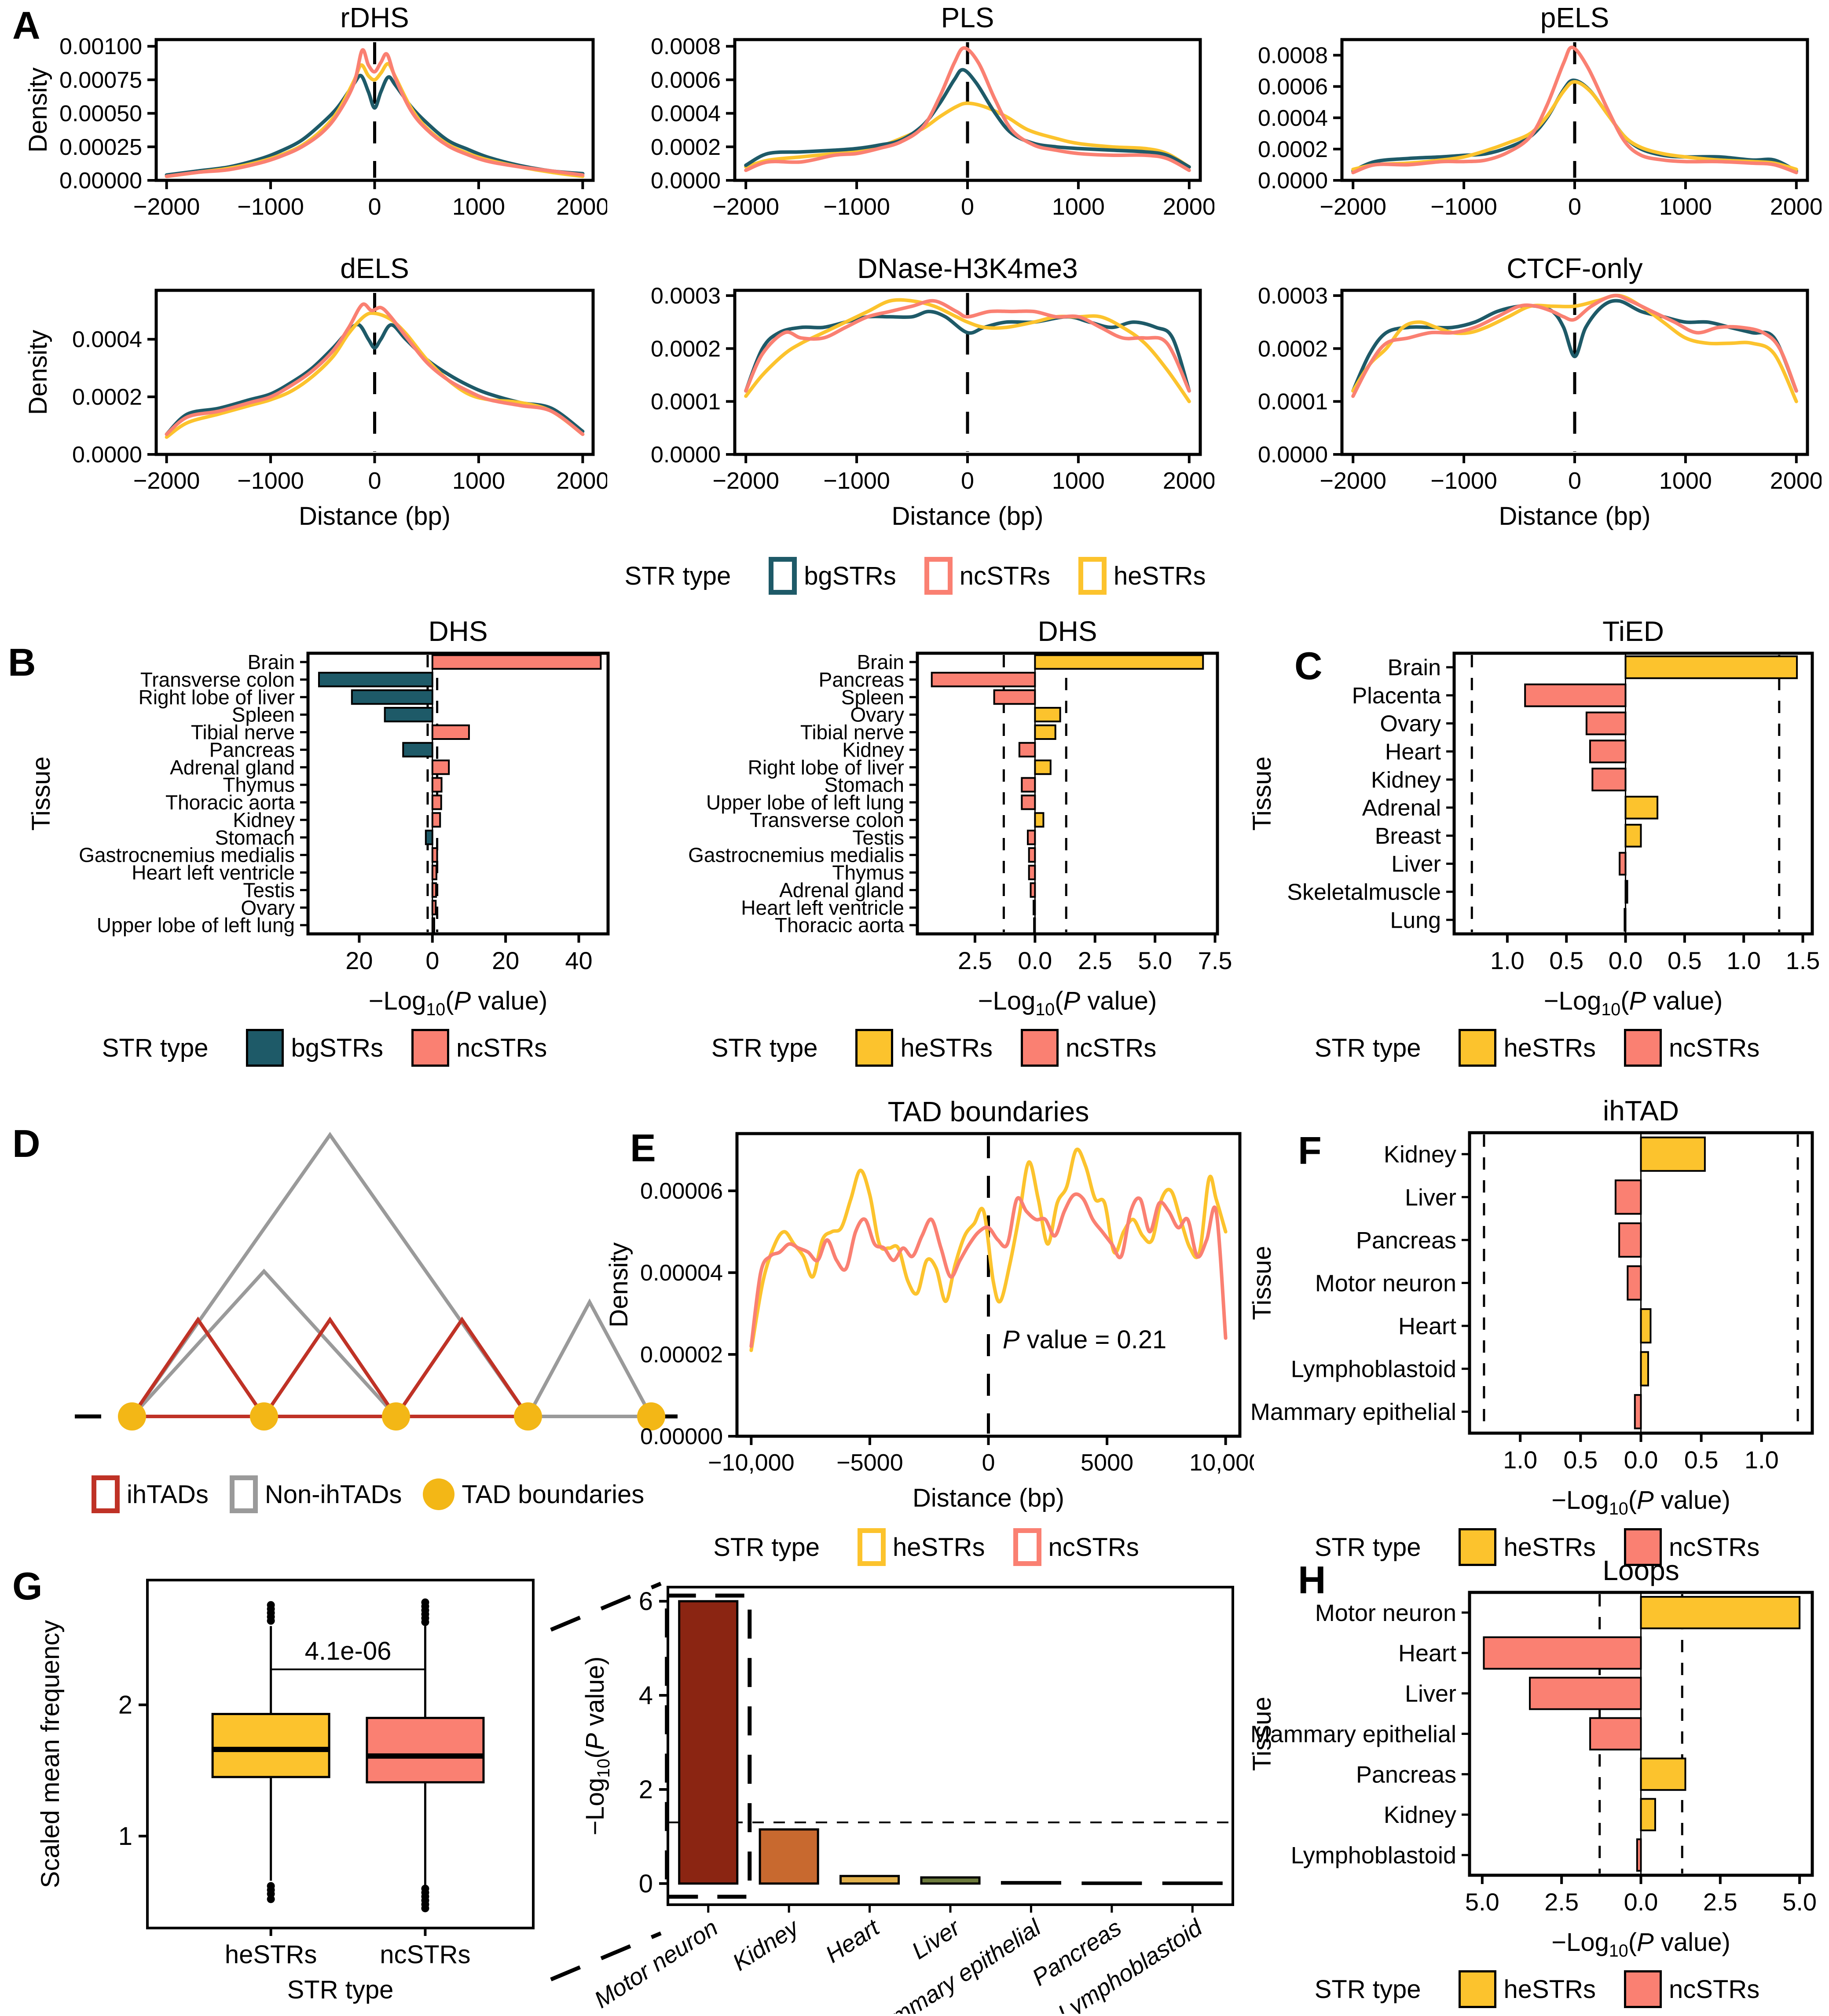  I want to click on tad-schematic, so click(383, 1281).